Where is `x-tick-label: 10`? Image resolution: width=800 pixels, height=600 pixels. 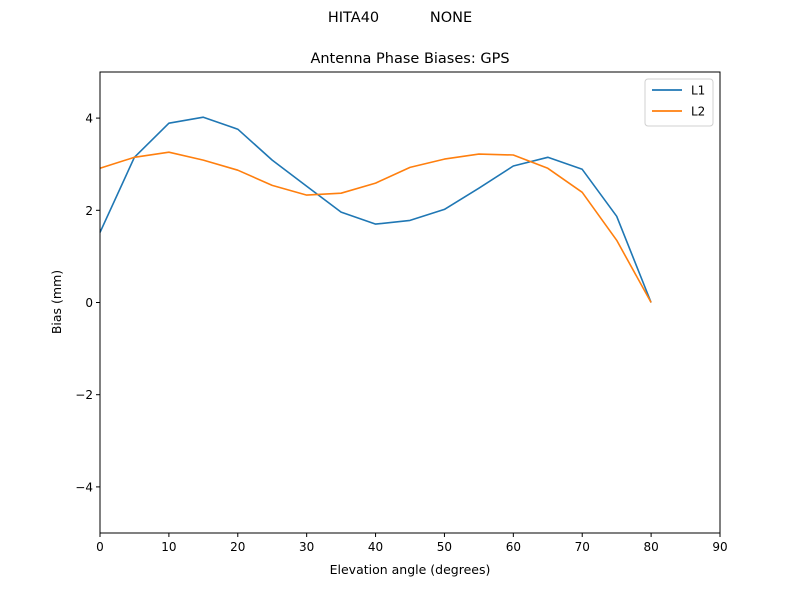
x-tick-label: 10 is located at coordinates (168, 547).